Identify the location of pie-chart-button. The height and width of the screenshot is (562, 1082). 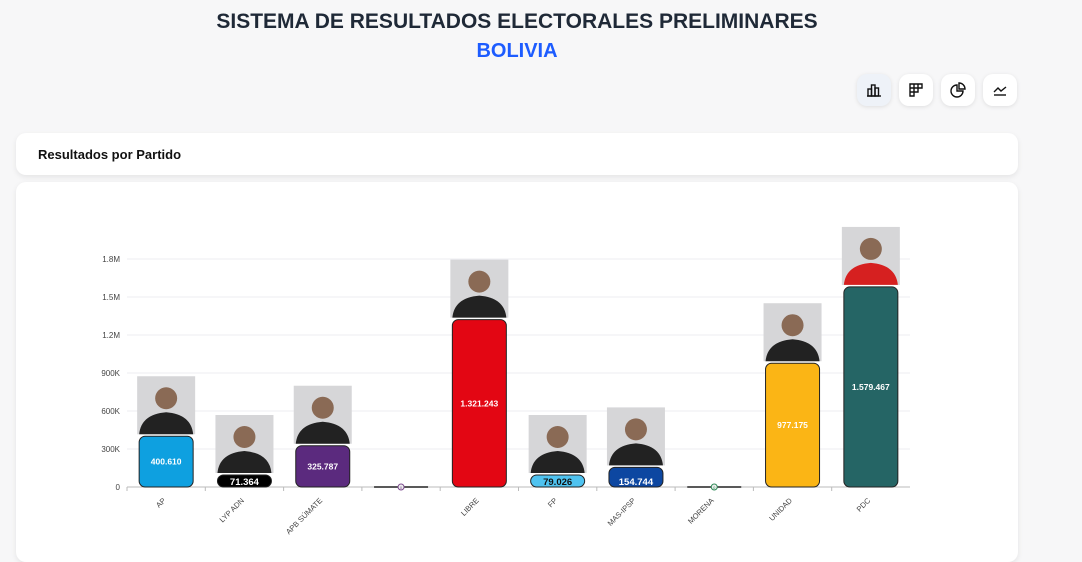
(958, 90).